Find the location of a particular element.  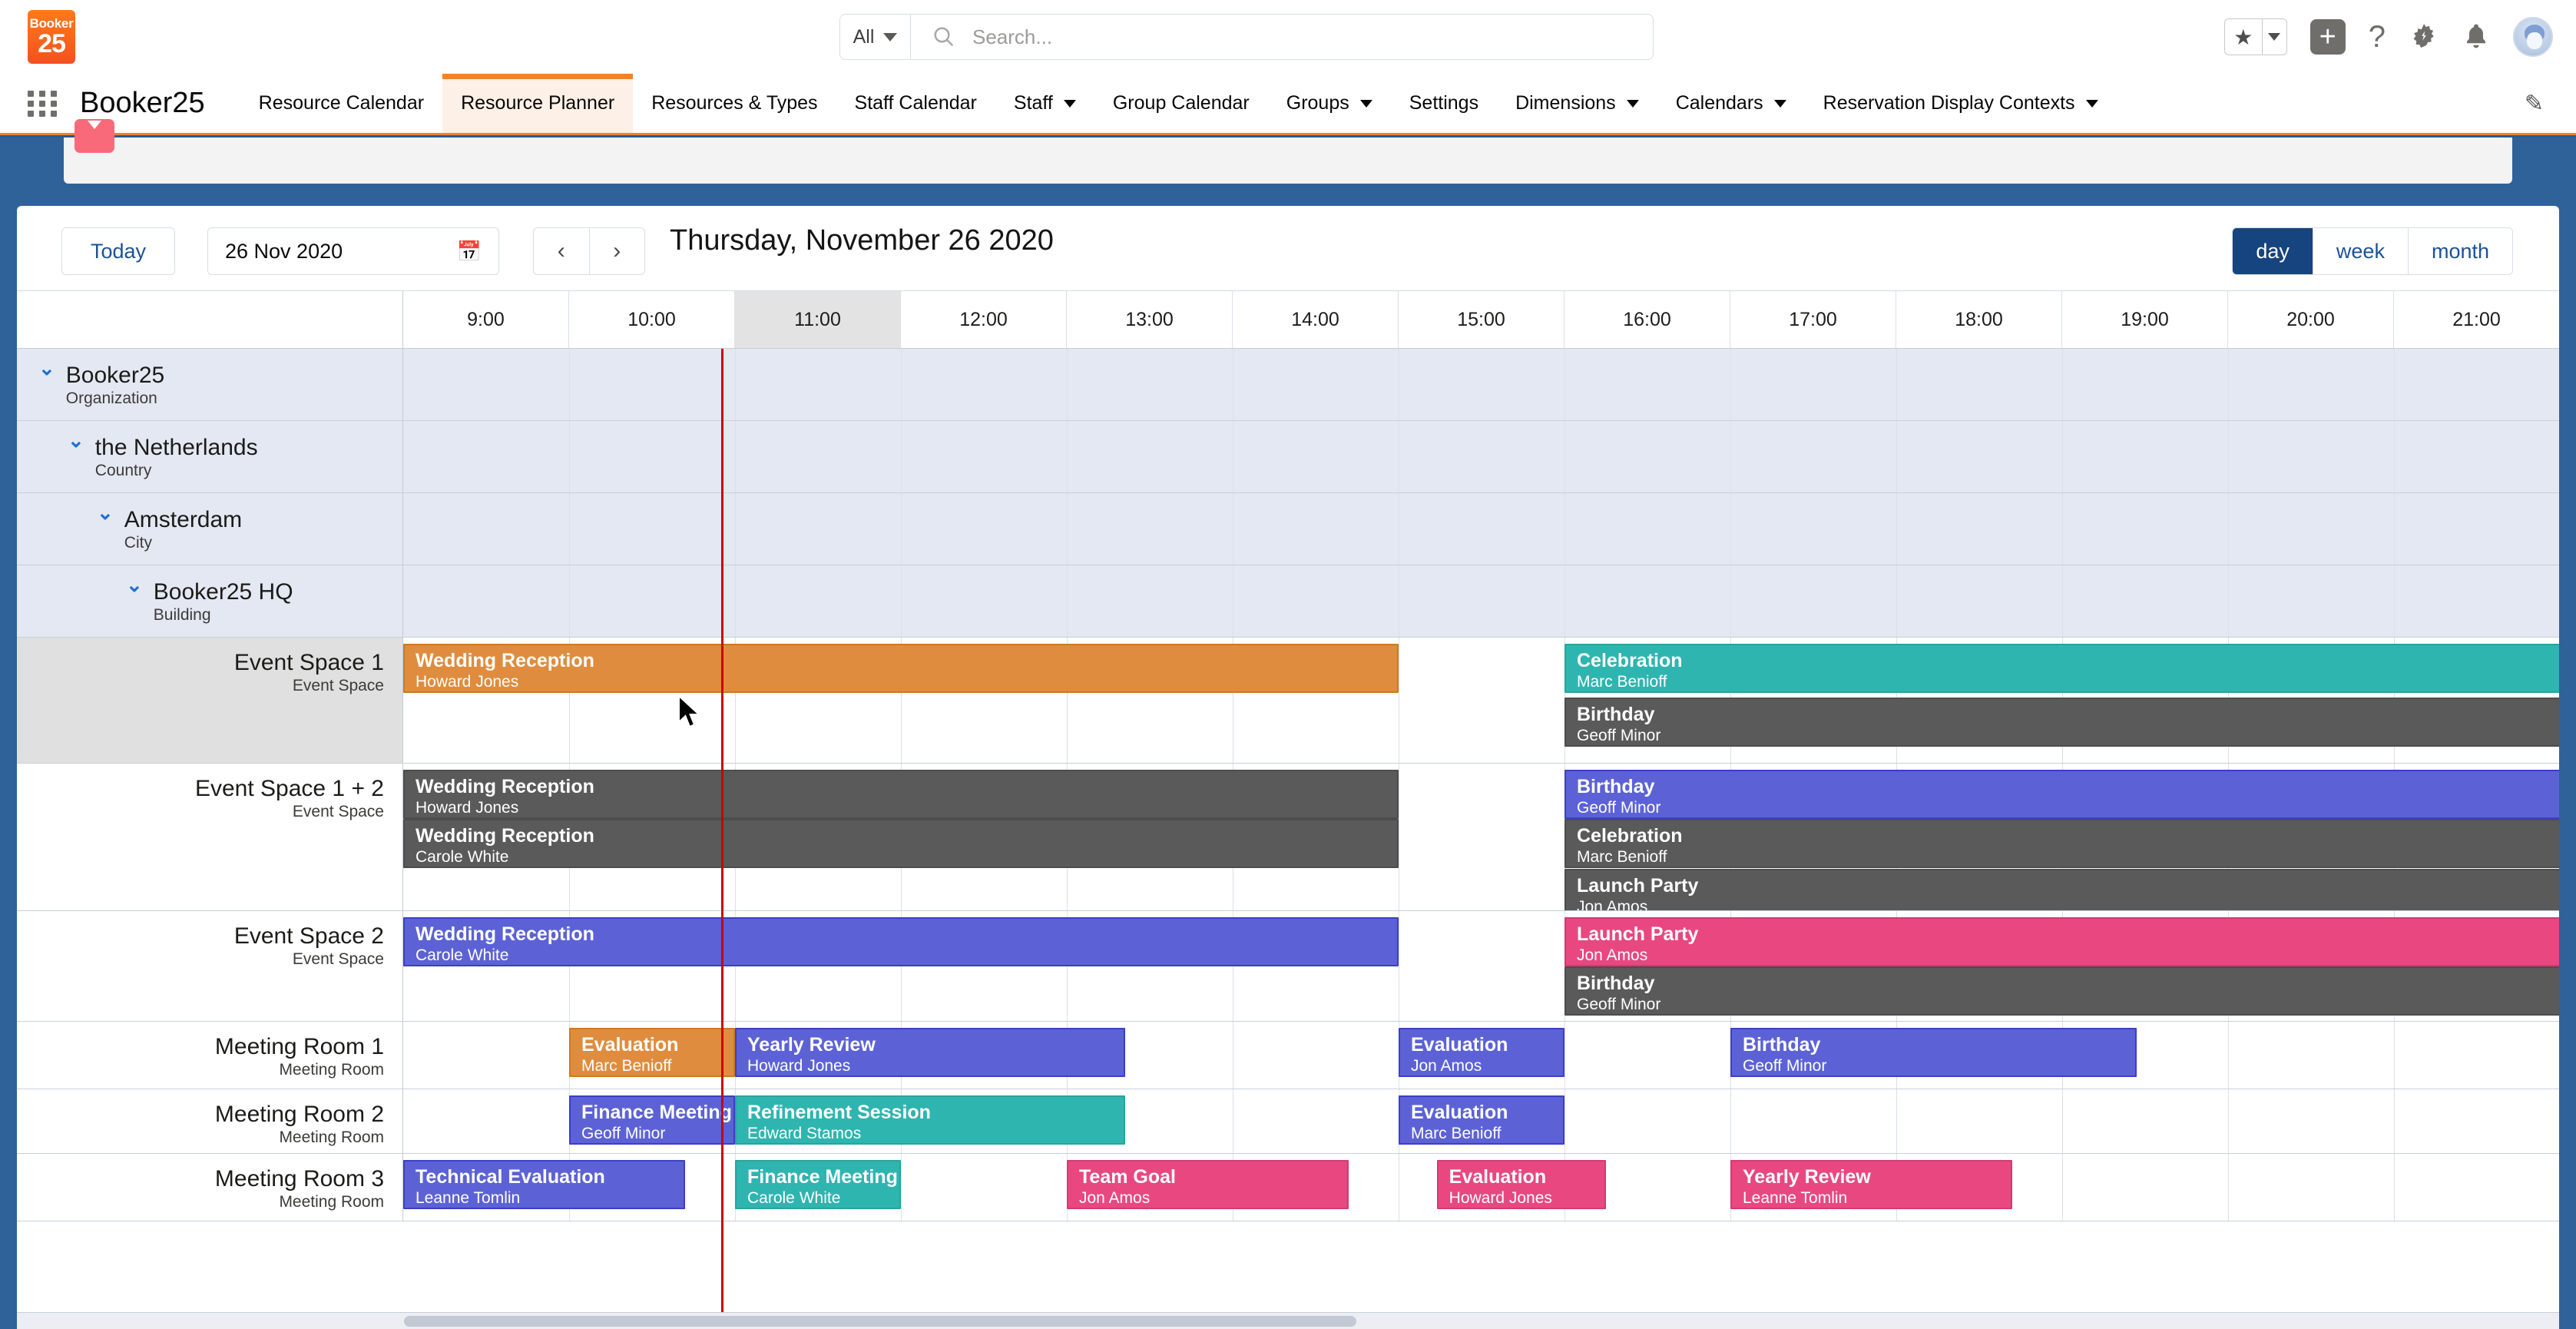

tree-row: ⌄ Booker25 HQ Building is located at coordinates (1288, 601).